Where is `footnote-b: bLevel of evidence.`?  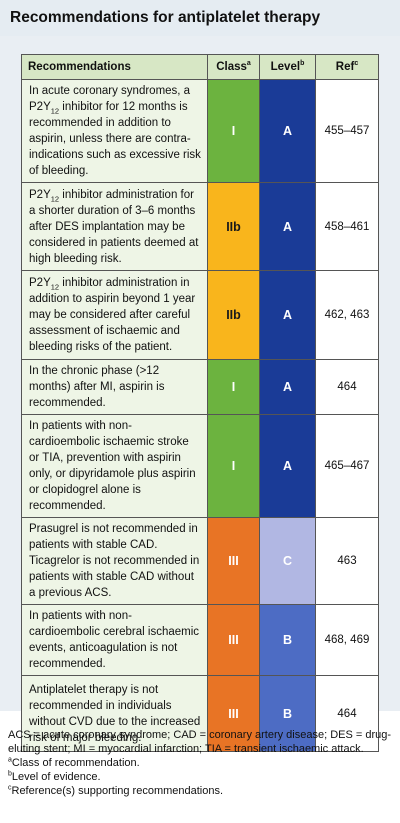 footnote-b: bLevel of evidence. is located at coordinates (54, 776).